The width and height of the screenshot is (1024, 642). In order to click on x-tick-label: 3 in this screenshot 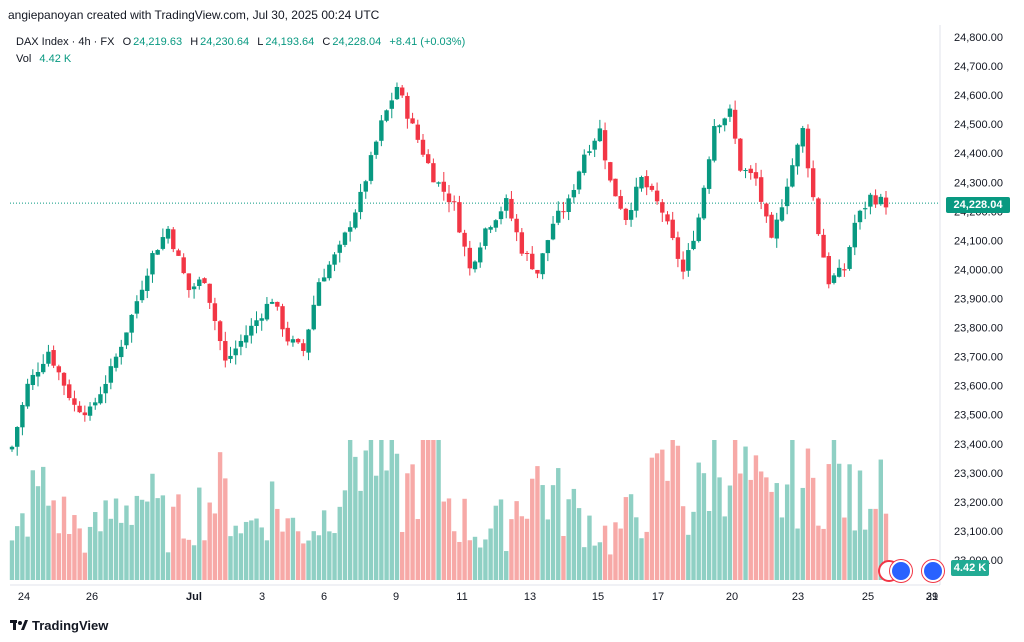, I will do `click(262, 597)`.